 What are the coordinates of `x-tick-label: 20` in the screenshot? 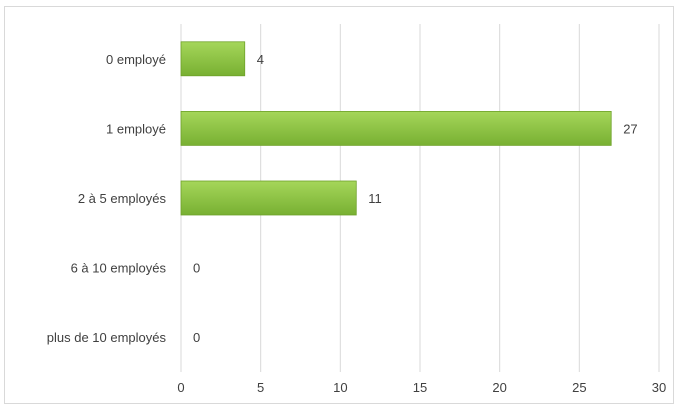 It's located at (499, 387).